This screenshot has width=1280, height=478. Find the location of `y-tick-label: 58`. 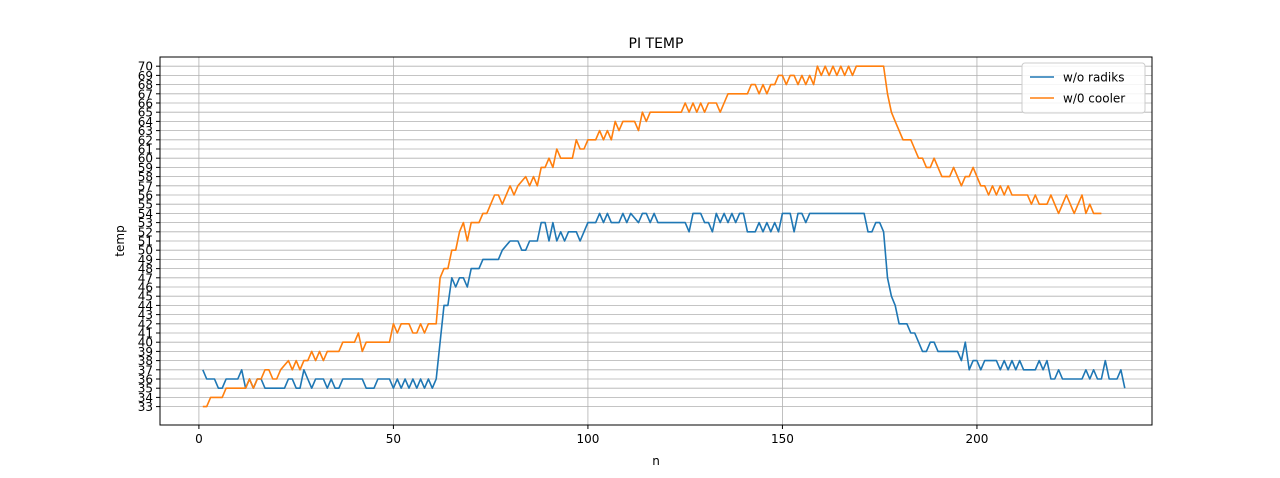

y-tick-label: 58 is located at coordinates (145, 177).